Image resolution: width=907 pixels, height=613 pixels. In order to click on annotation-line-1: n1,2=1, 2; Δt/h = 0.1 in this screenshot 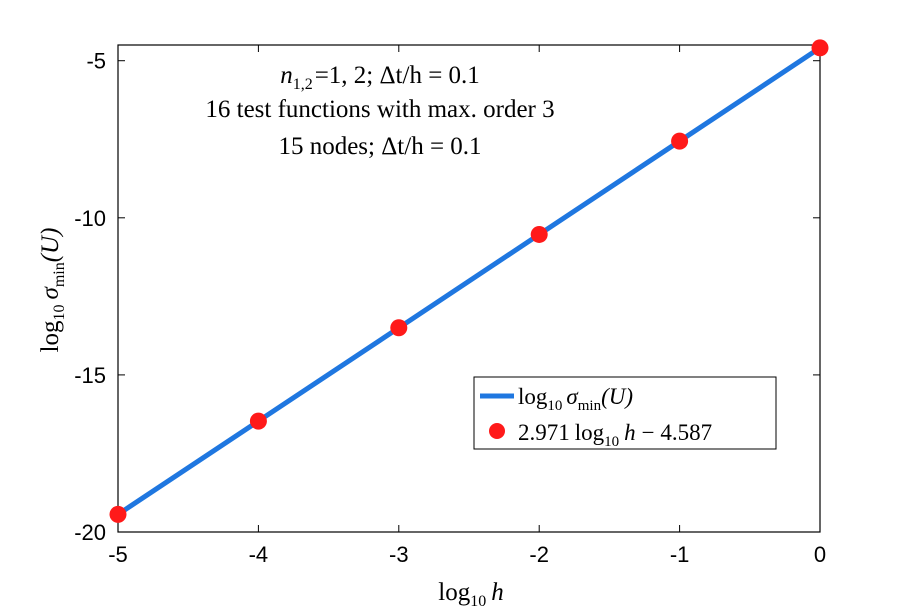, I will do `click(380, 77)`.